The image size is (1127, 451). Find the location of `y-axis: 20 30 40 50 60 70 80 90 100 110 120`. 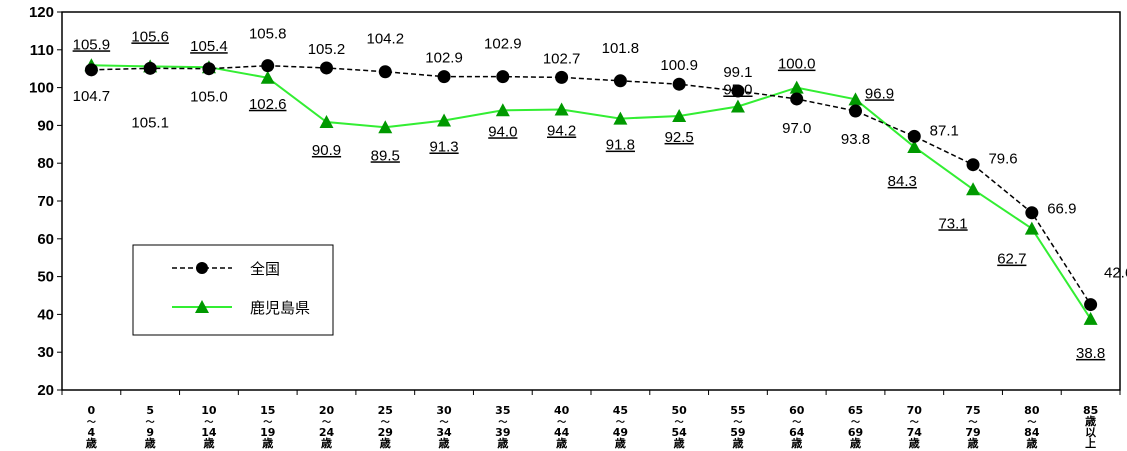

y-axis: 20 30 40 50 60 70 80 90 100 110 120 is located at coordinates (45, 201).